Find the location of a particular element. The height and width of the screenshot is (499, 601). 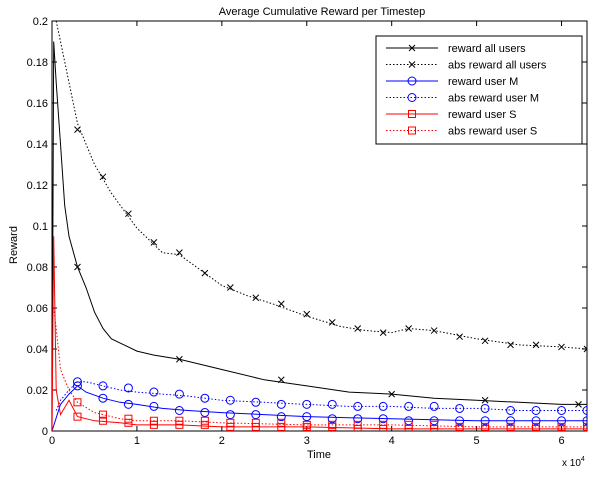

y-tick-label: 0.16 is located at coordinates (37, 104).